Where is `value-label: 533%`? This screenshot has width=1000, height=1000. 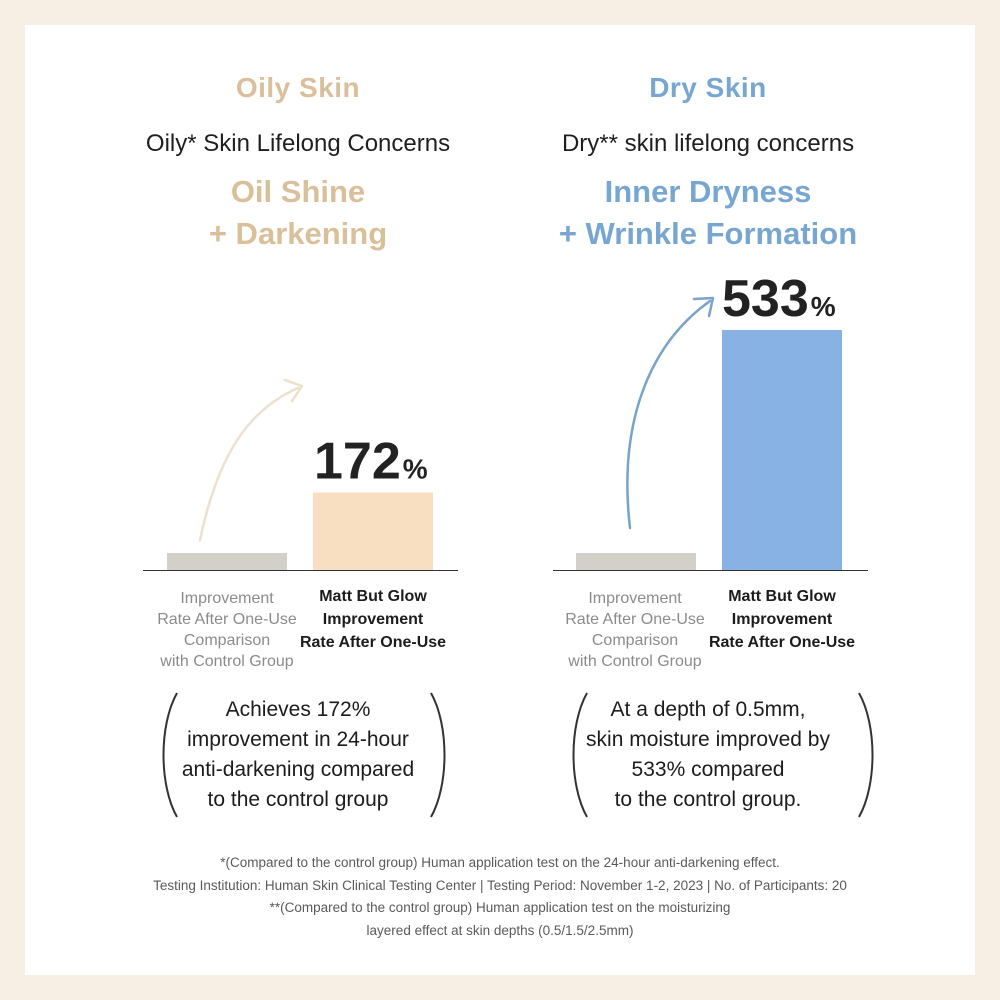 value-label: 533% is located at coordinates (779, 299).